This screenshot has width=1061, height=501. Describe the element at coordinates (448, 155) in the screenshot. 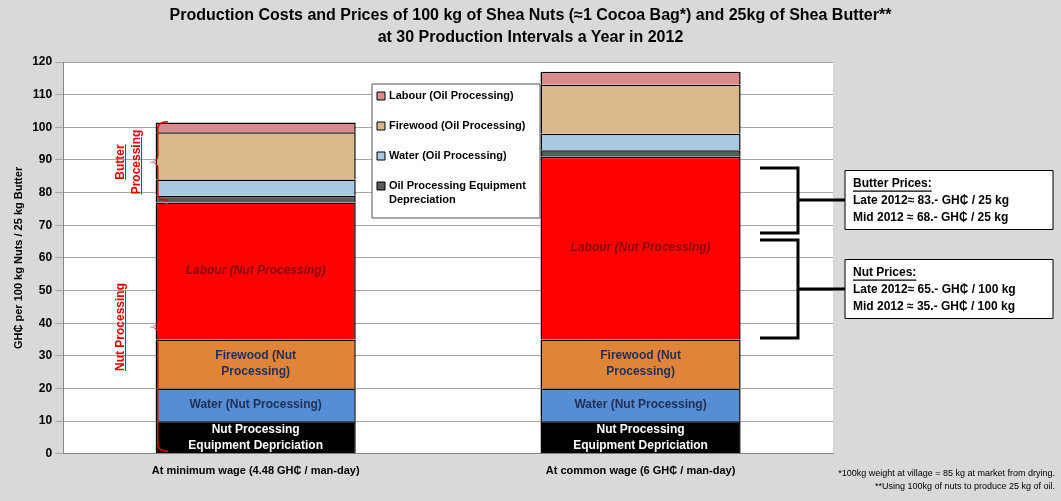

I see `legend-label: Water (Oil Processing)` at that location.